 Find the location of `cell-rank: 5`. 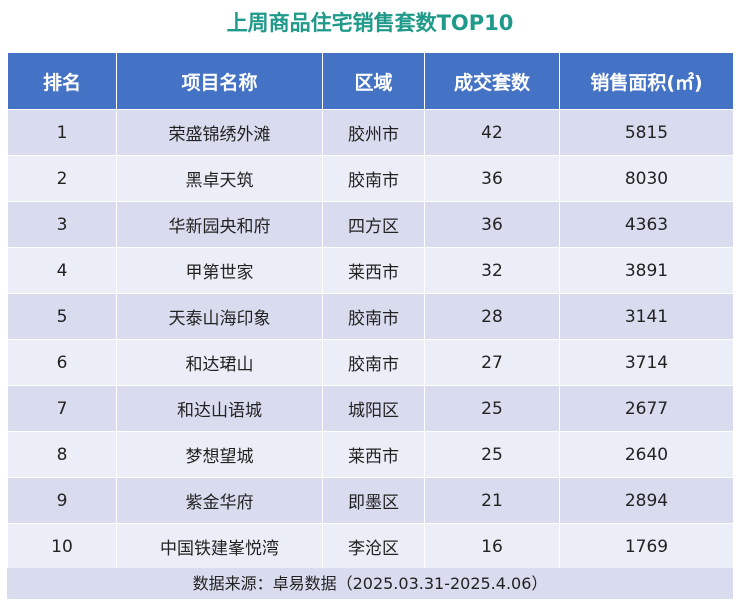

cell-rank: 5 is located at coordinates (62, 316).